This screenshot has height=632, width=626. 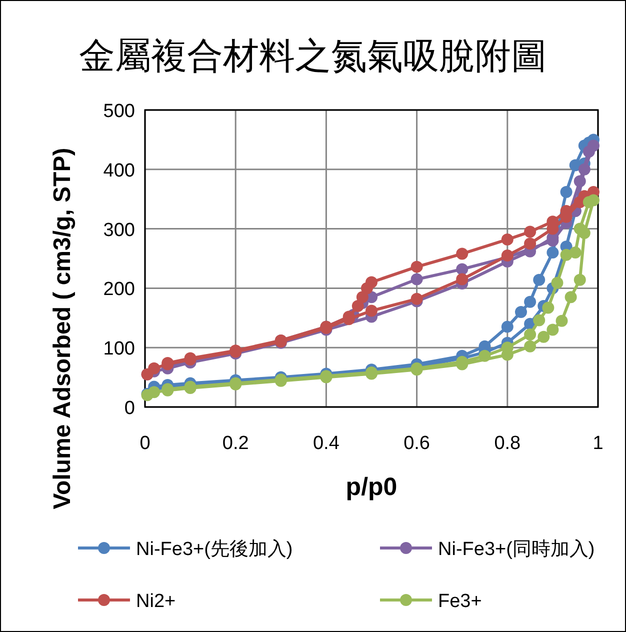 What do you see at coordinates (129, 408) in the screenshot?
I see `y-tick-label: 0` at bounding box center [129, 408].